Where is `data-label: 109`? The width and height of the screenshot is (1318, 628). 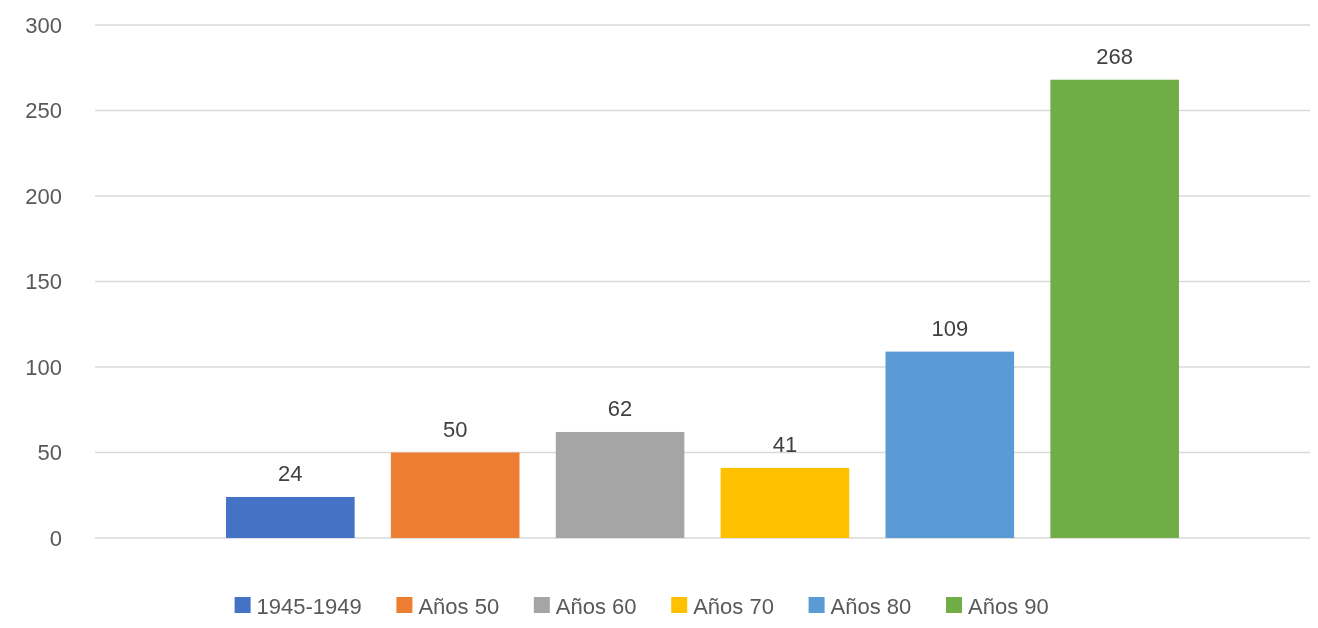
data-label: 109 is located at coordinates (950, 328).